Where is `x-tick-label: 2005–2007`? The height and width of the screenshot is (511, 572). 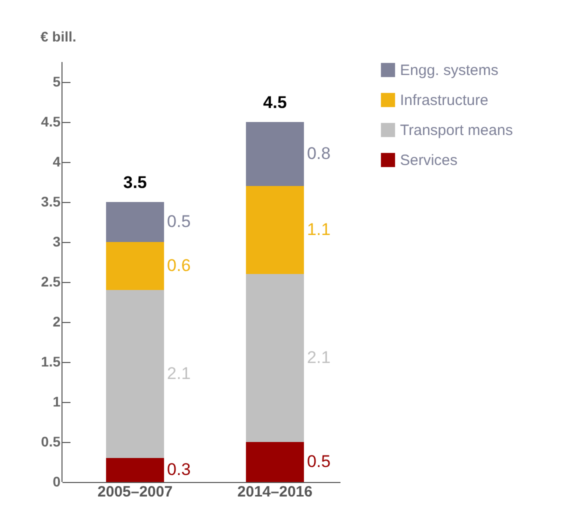
x-tick-label: 2005–2007 is located at coordinates (135, 492).